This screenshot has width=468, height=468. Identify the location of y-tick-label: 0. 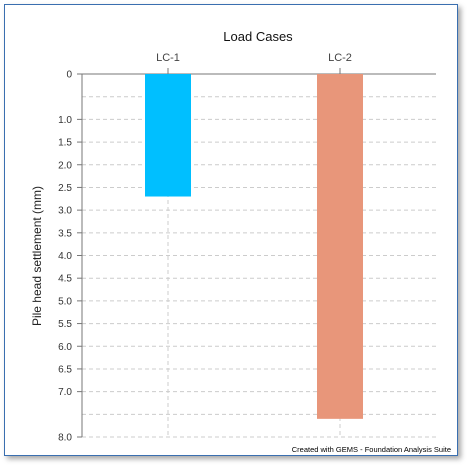
(69, 75).